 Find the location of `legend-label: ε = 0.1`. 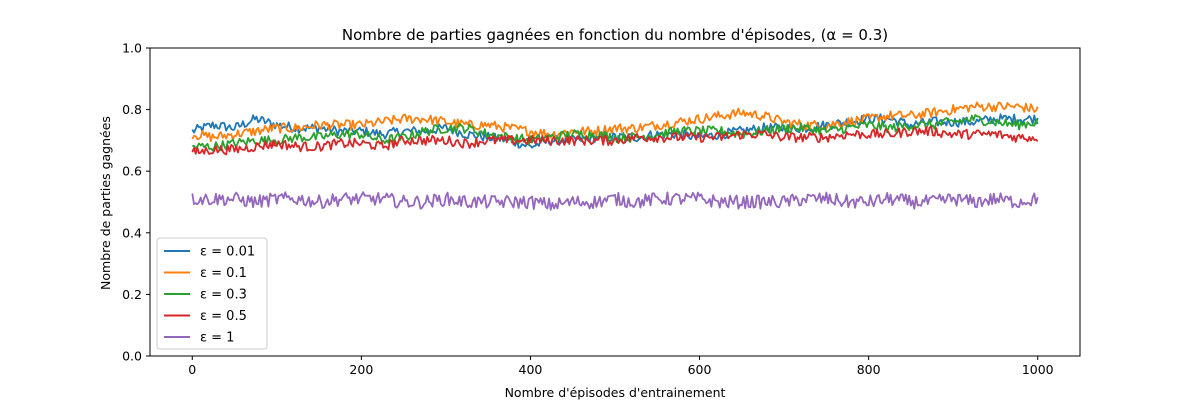

legend-label: ε = 0.1 is located at coordinates (223, 273).